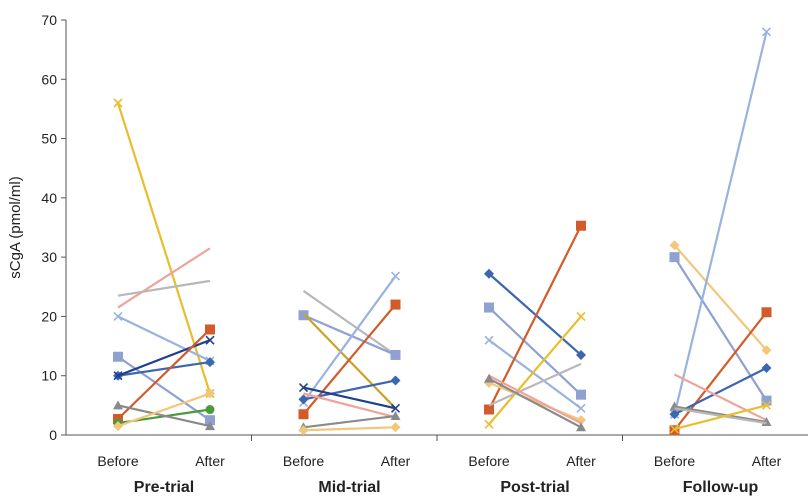  What do you see at coordinates (49, 20) in the screenshot?
I see `y-tick-label: 70` at bounding box center [49, 20].